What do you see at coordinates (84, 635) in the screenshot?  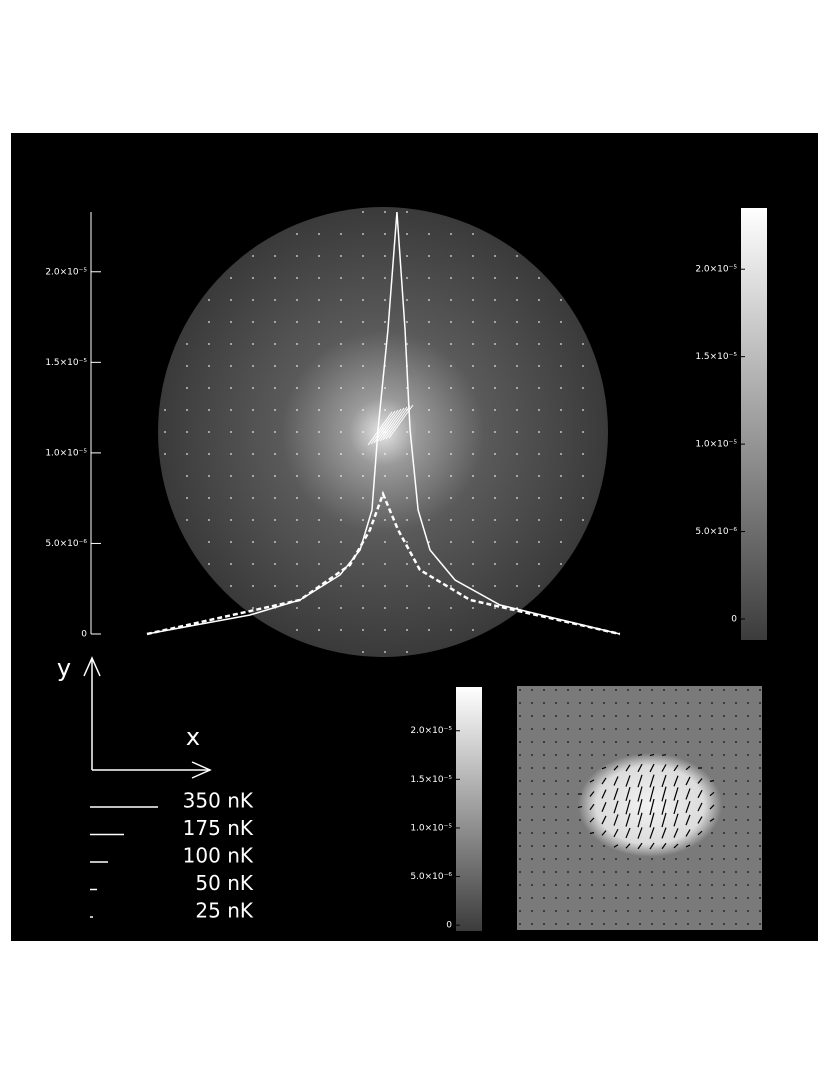 I see `y-tick-label: 0` at bounding box center [84, 635].